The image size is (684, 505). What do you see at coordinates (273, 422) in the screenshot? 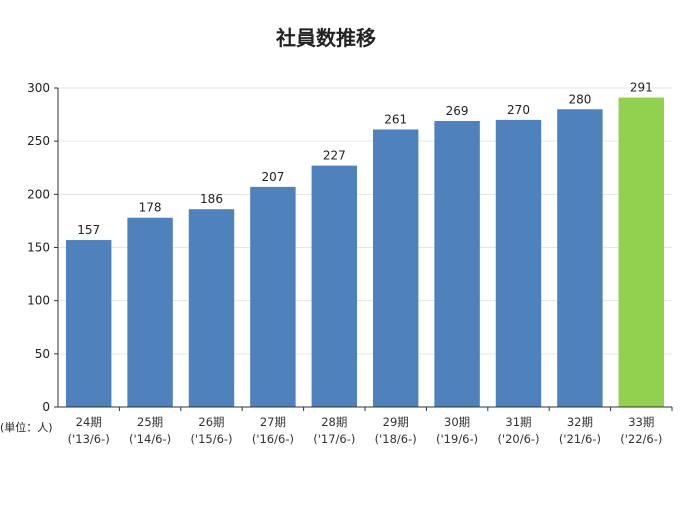
I see `x-category-label: 27期` at bounding box center [273, 422].